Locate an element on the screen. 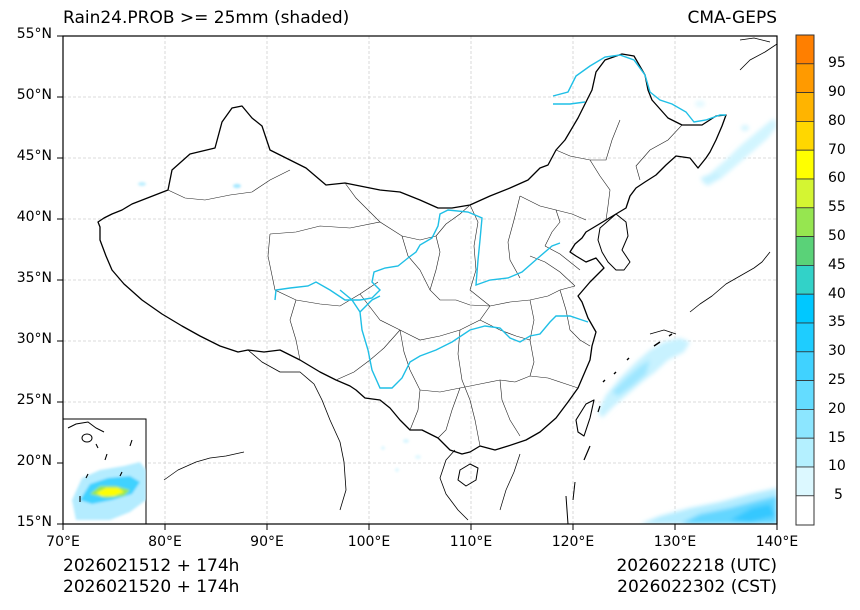  y-tick-55n: 55°N is located at coordinates (34, 34).